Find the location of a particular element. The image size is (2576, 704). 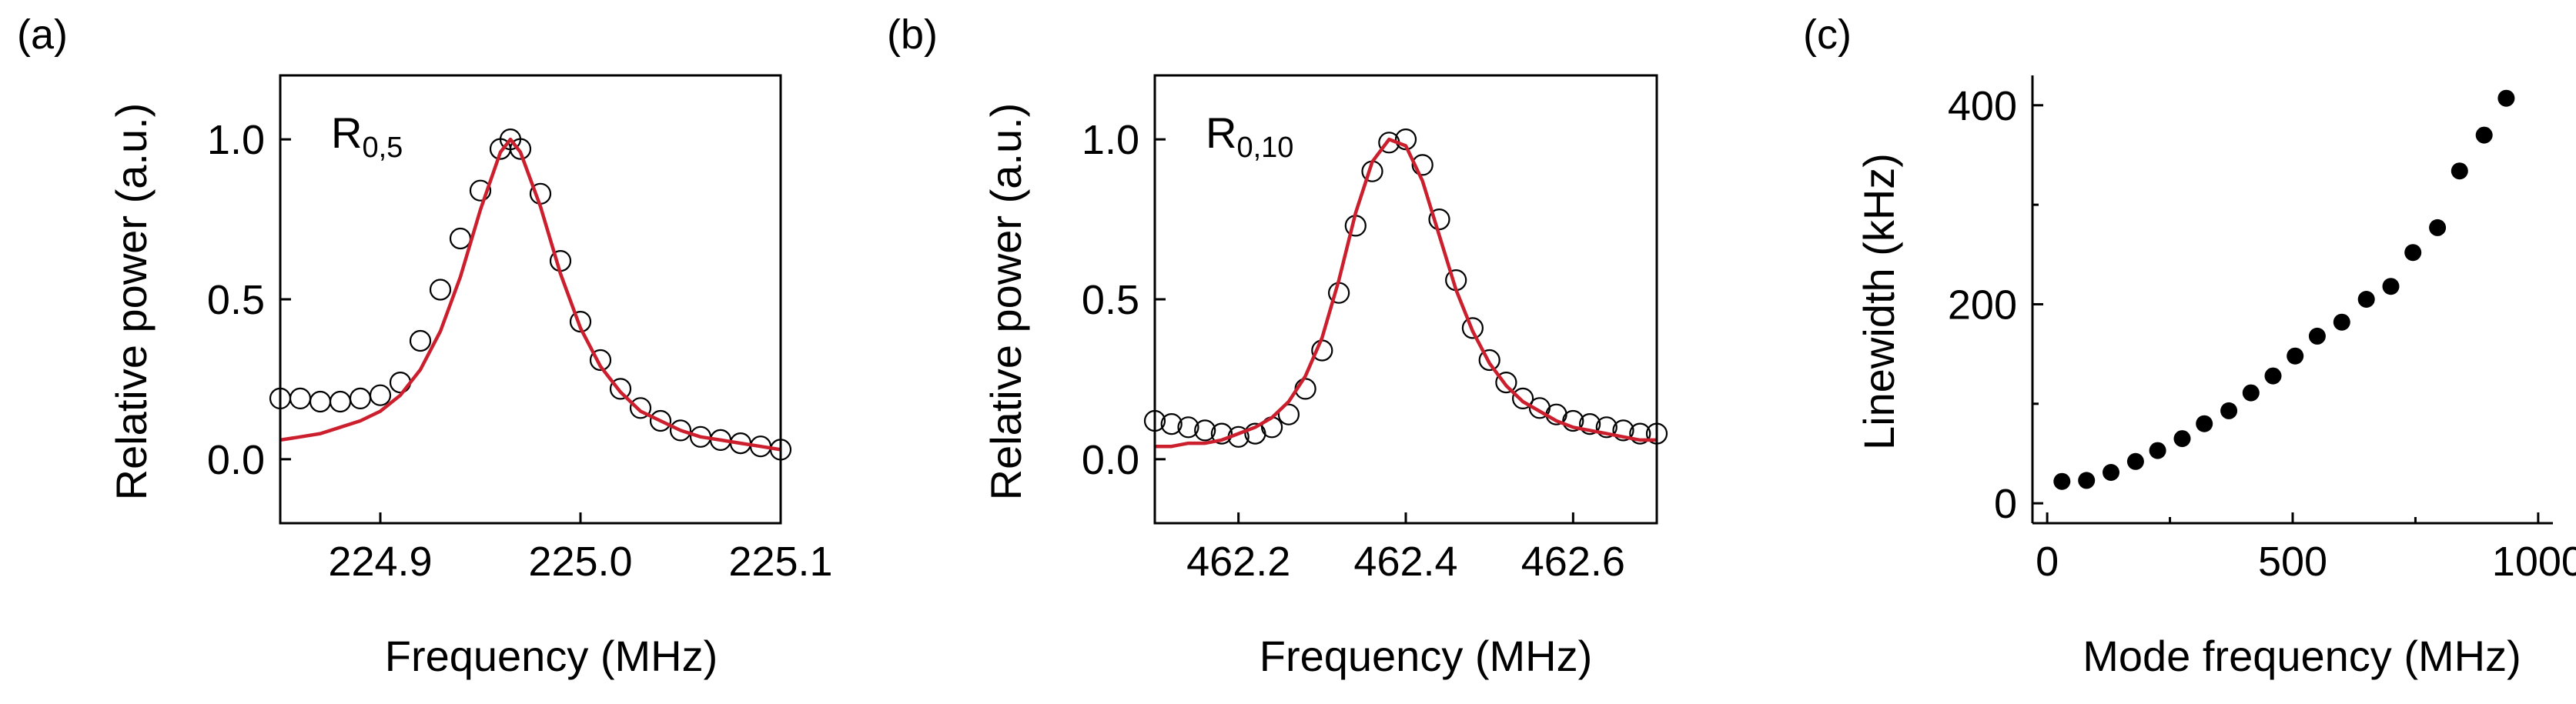

x-axis-title-c: Mode frequency (MHz) is located at coordinates (2302, 656).